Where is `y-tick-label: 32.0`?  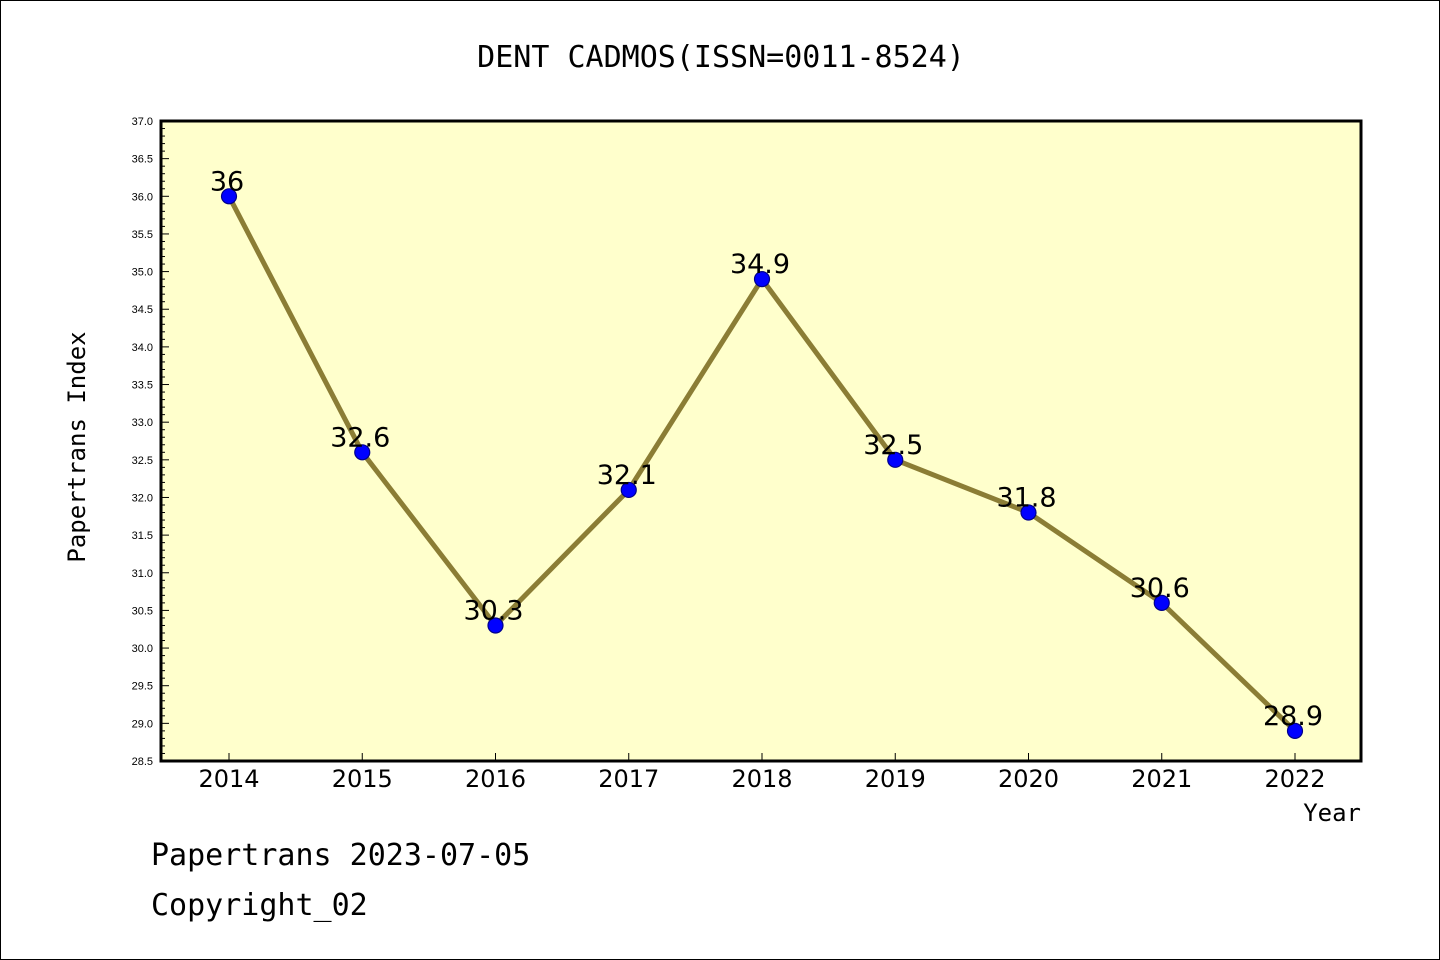 y-tick-label: 32.0 is located at coordinates (142, 498).